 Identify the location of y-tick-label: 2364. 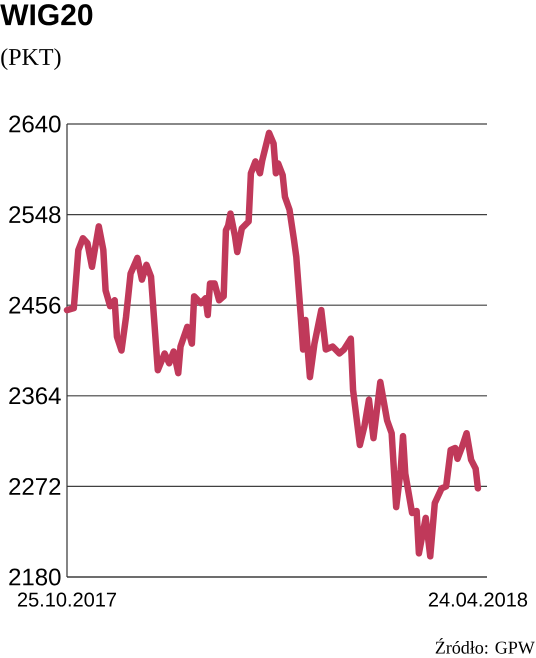
(35, 395).